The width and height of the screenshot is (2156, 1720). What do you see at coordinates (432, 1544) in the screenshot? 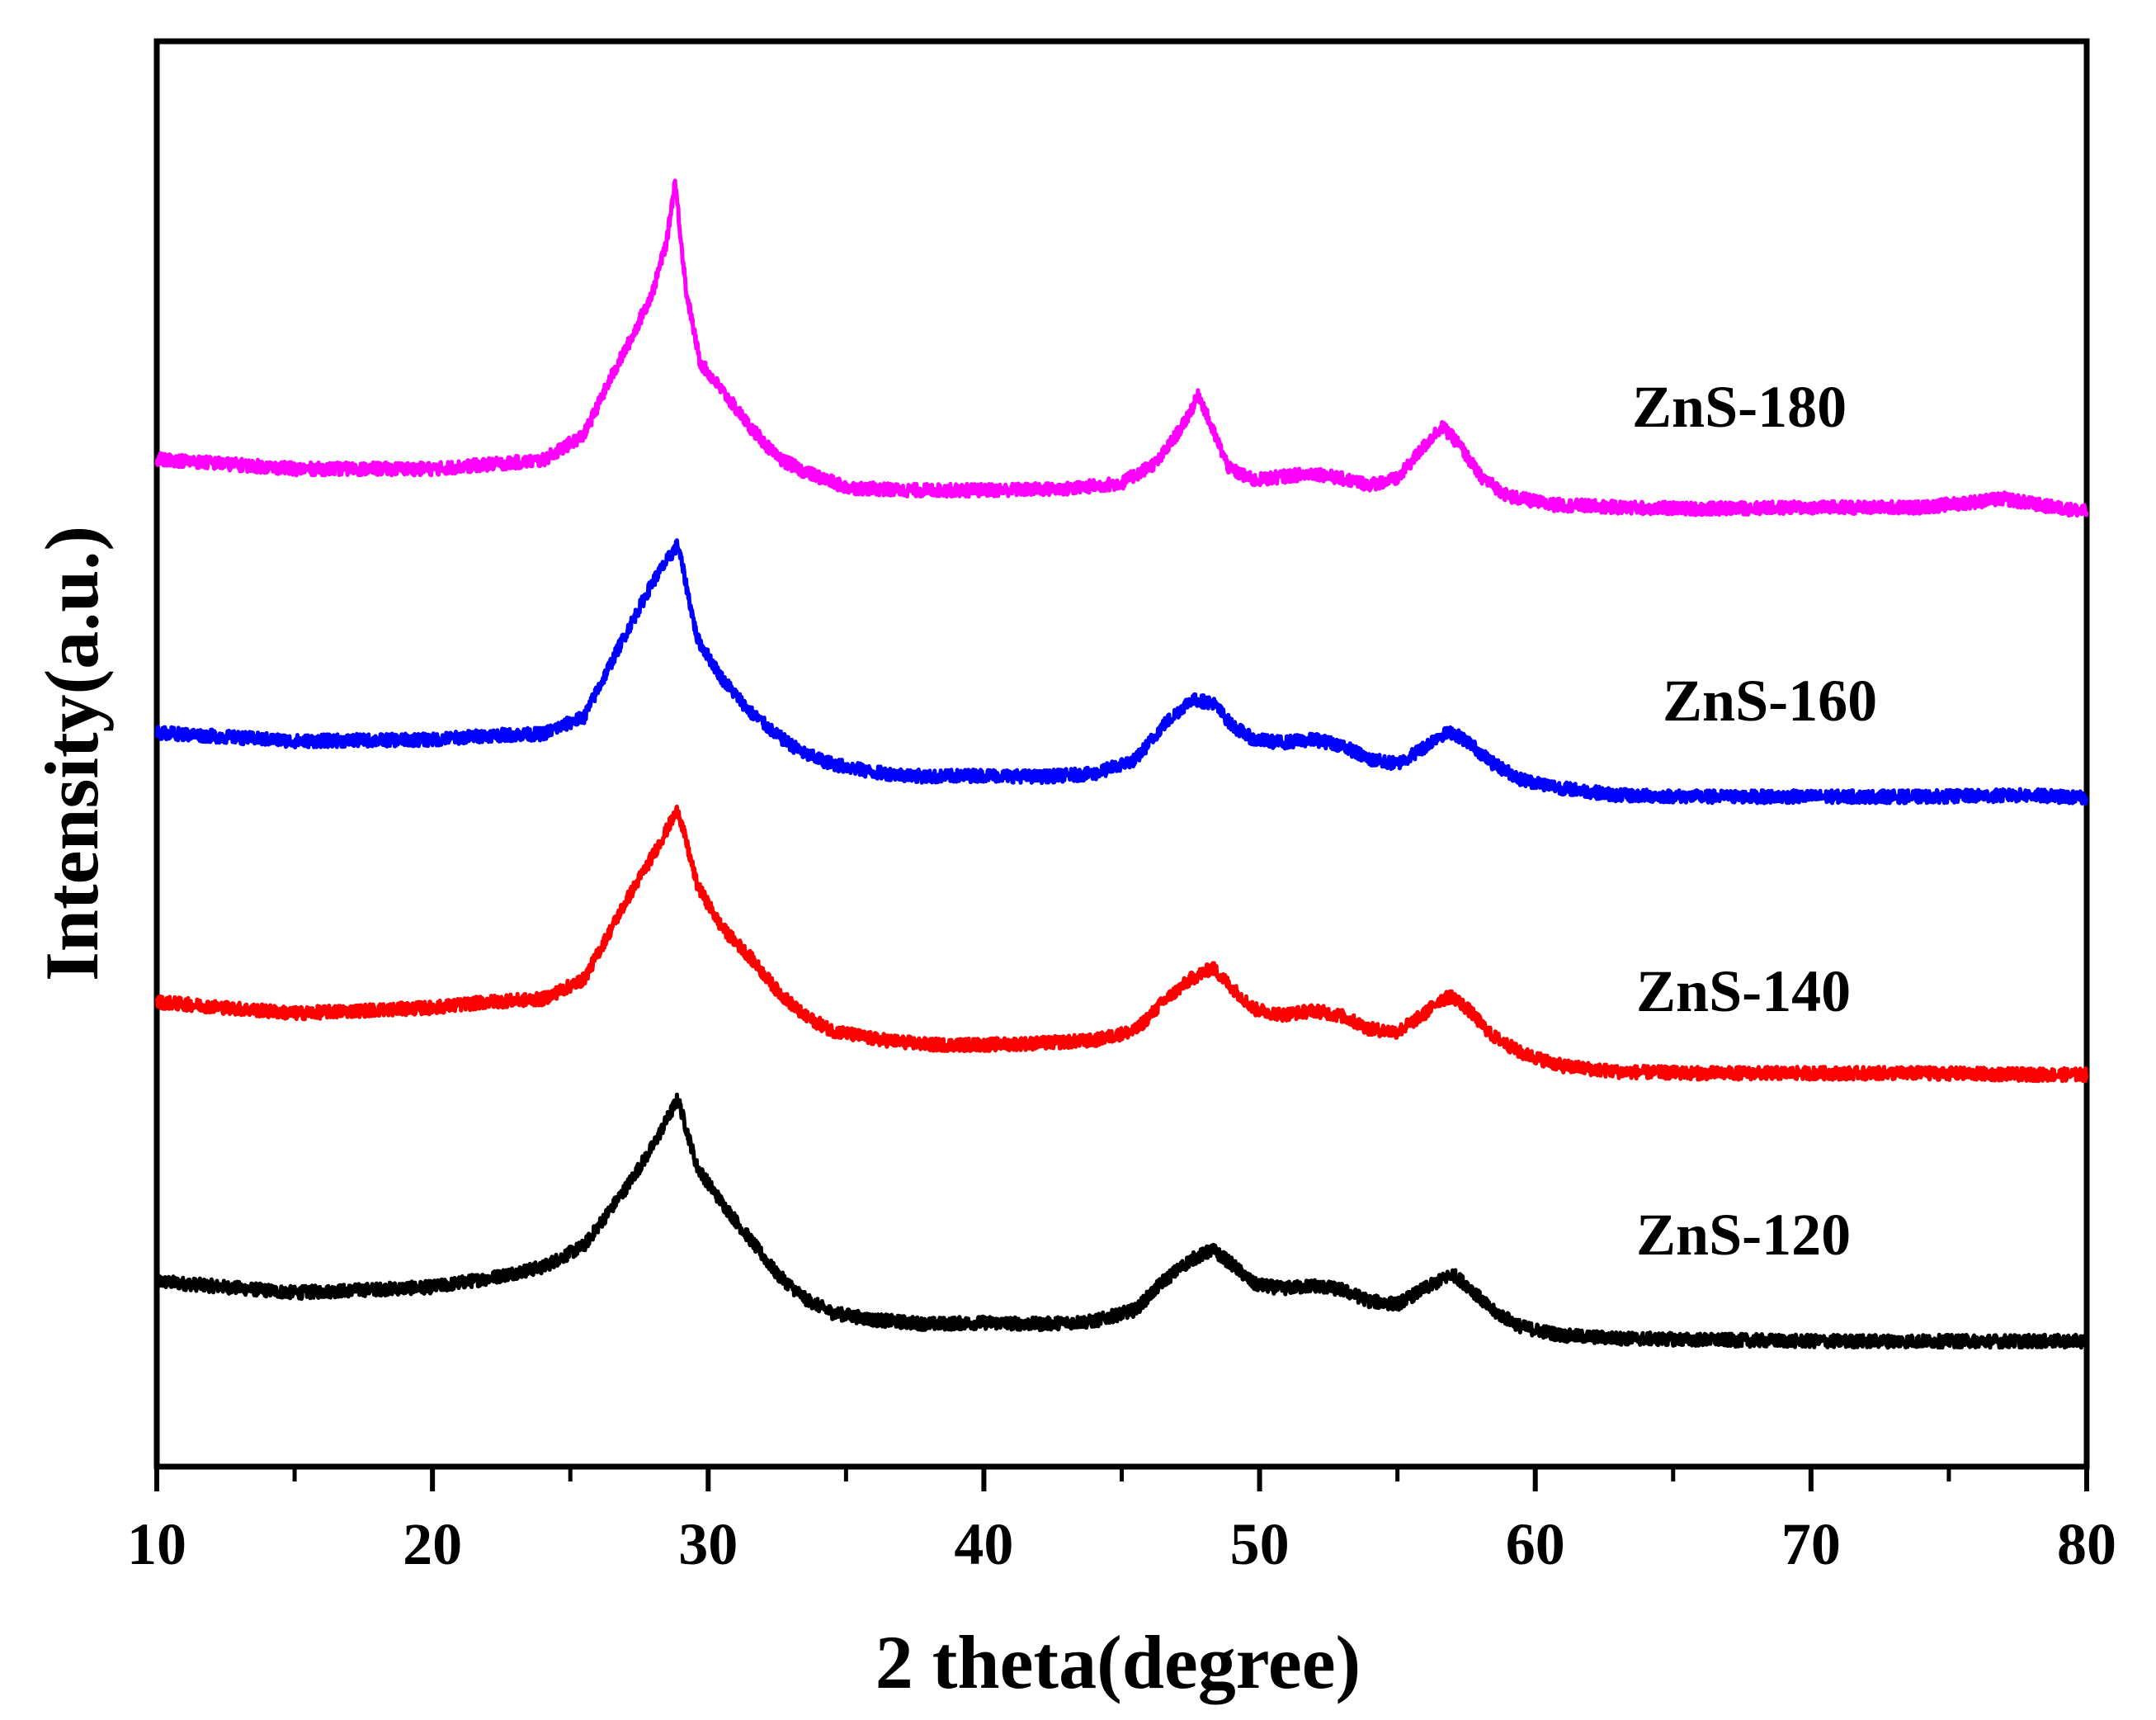
I see `x-tick-label-20: 20` at bounding box center [432, 1544].